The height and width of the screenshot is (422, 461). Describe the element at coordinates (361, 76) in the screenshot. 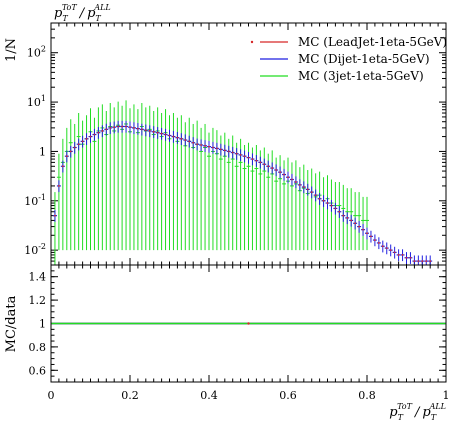

I see `legend-label-2: MC (3jet-1eta-5GeV)` at that location.